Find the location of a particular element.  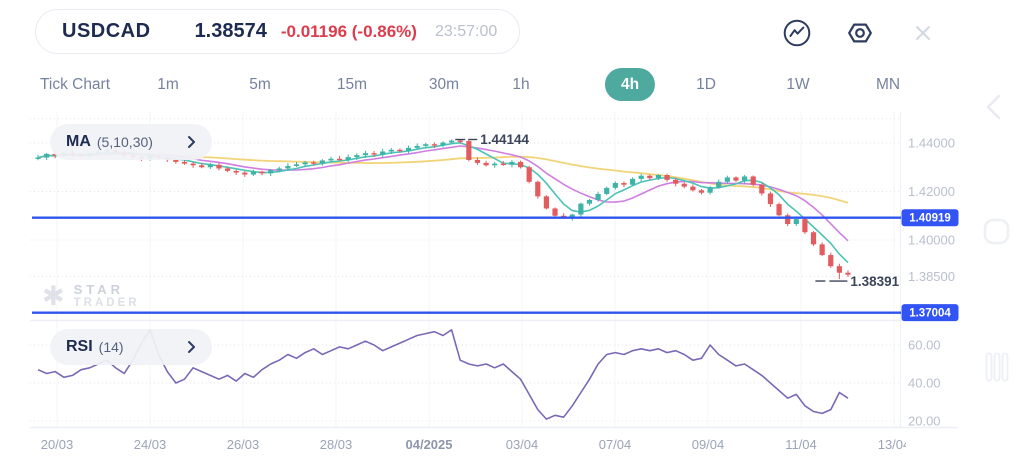

tab-1m: 1m is located at coordinates (168, 84).